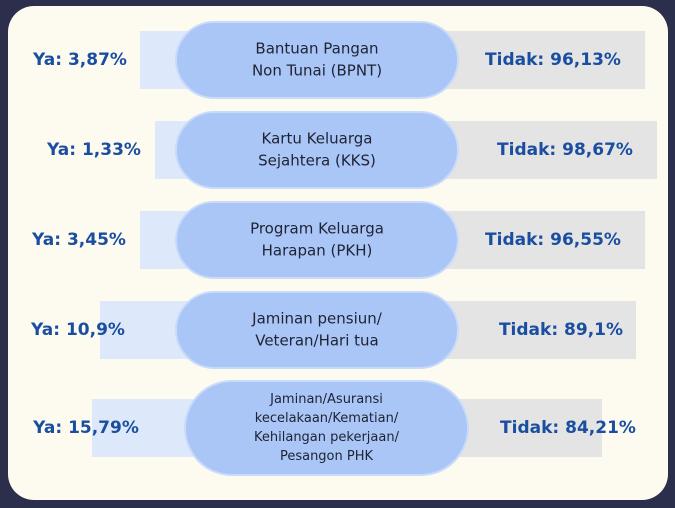 This screenshot has height=508, width=675. What do you see at coordinates (553, 60) in the screenshot?
I see `tidak-label: Tidak: 96,13%` at bounding box center [553, 60].